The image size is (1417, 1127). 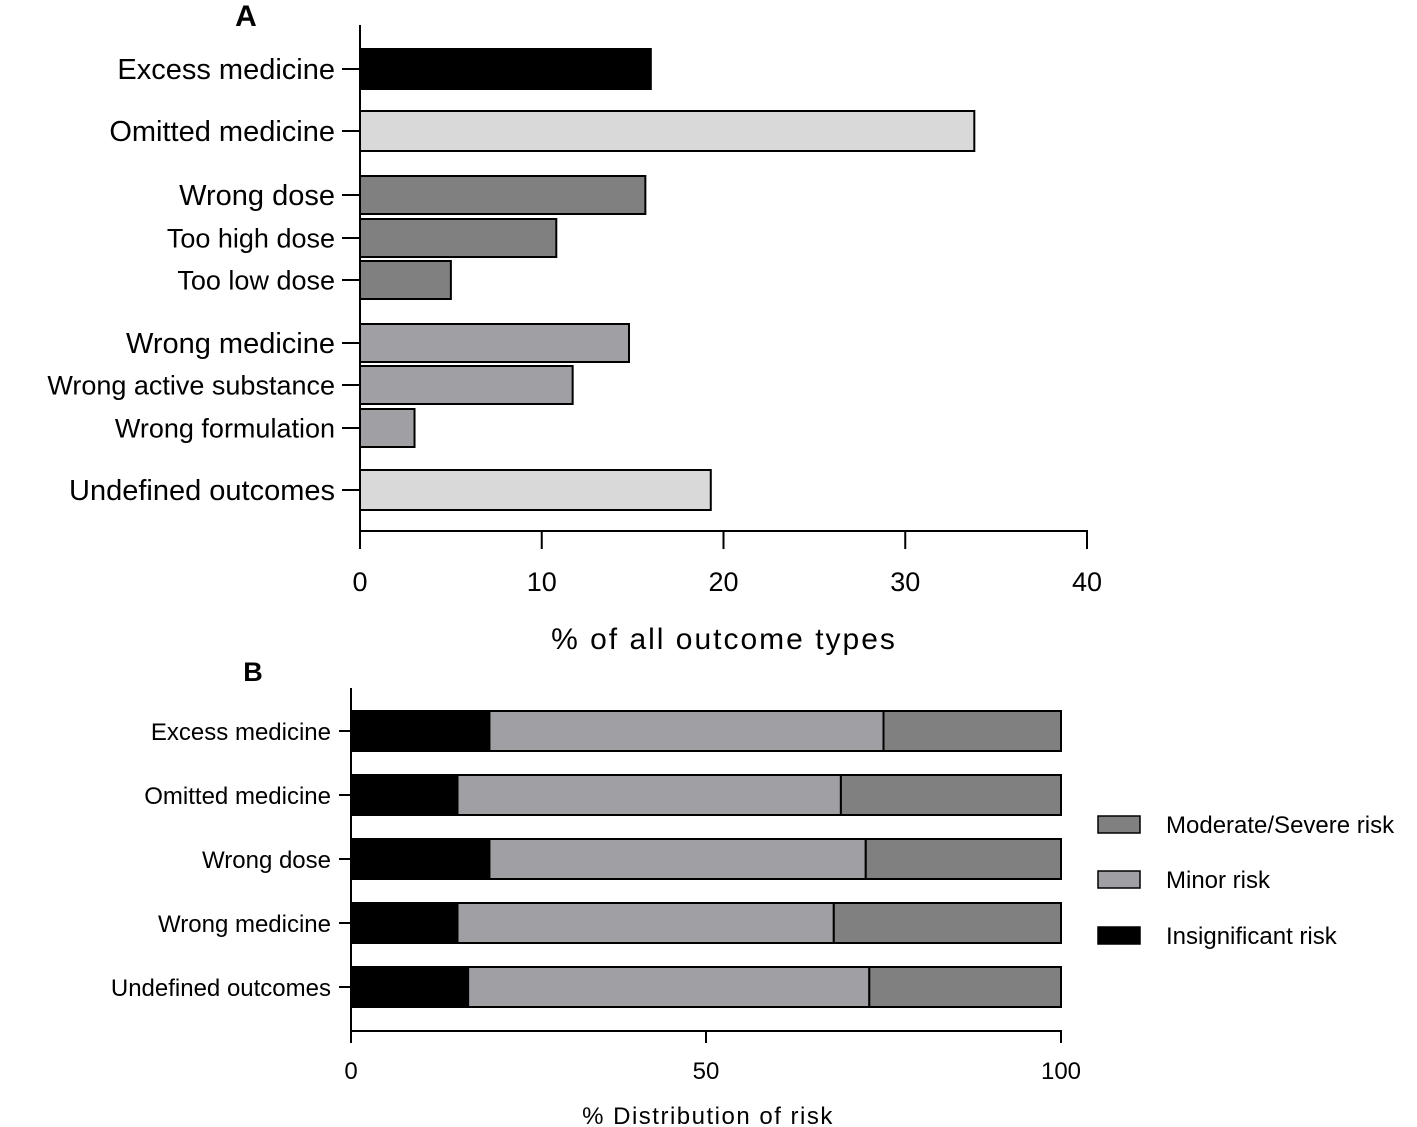 I want to click on legend-swatch-minor-risk, so click(x=1119, y=879).